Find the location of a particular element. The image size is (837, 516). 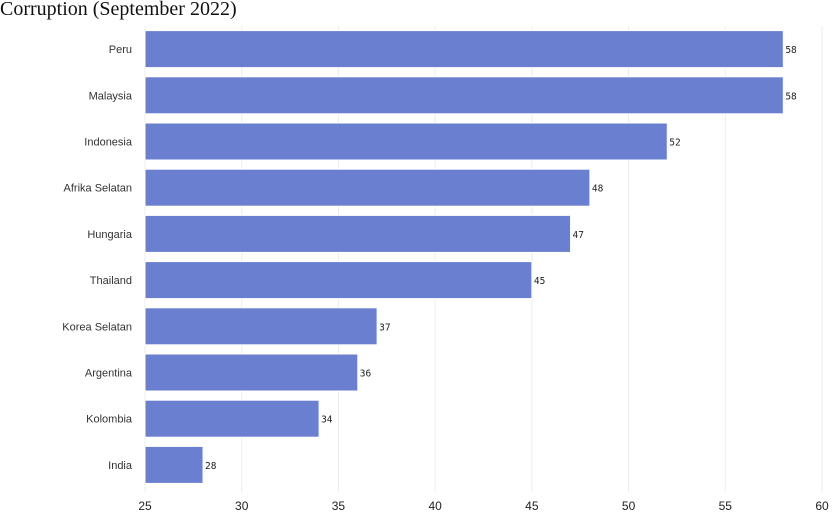

category-label: Malaysia is located at coordinates (111, 96).